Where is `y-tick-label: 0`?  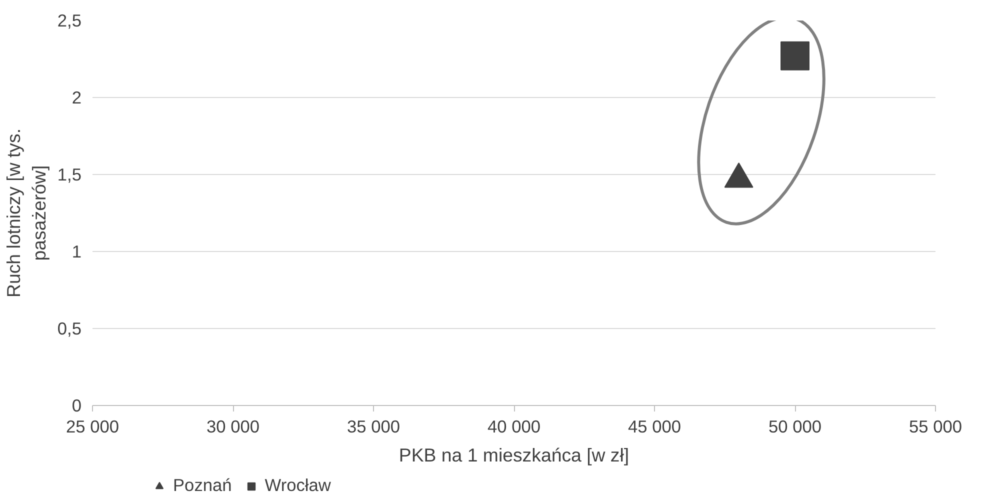 y-tick-label: 0 is located at coordinates (77, 406).